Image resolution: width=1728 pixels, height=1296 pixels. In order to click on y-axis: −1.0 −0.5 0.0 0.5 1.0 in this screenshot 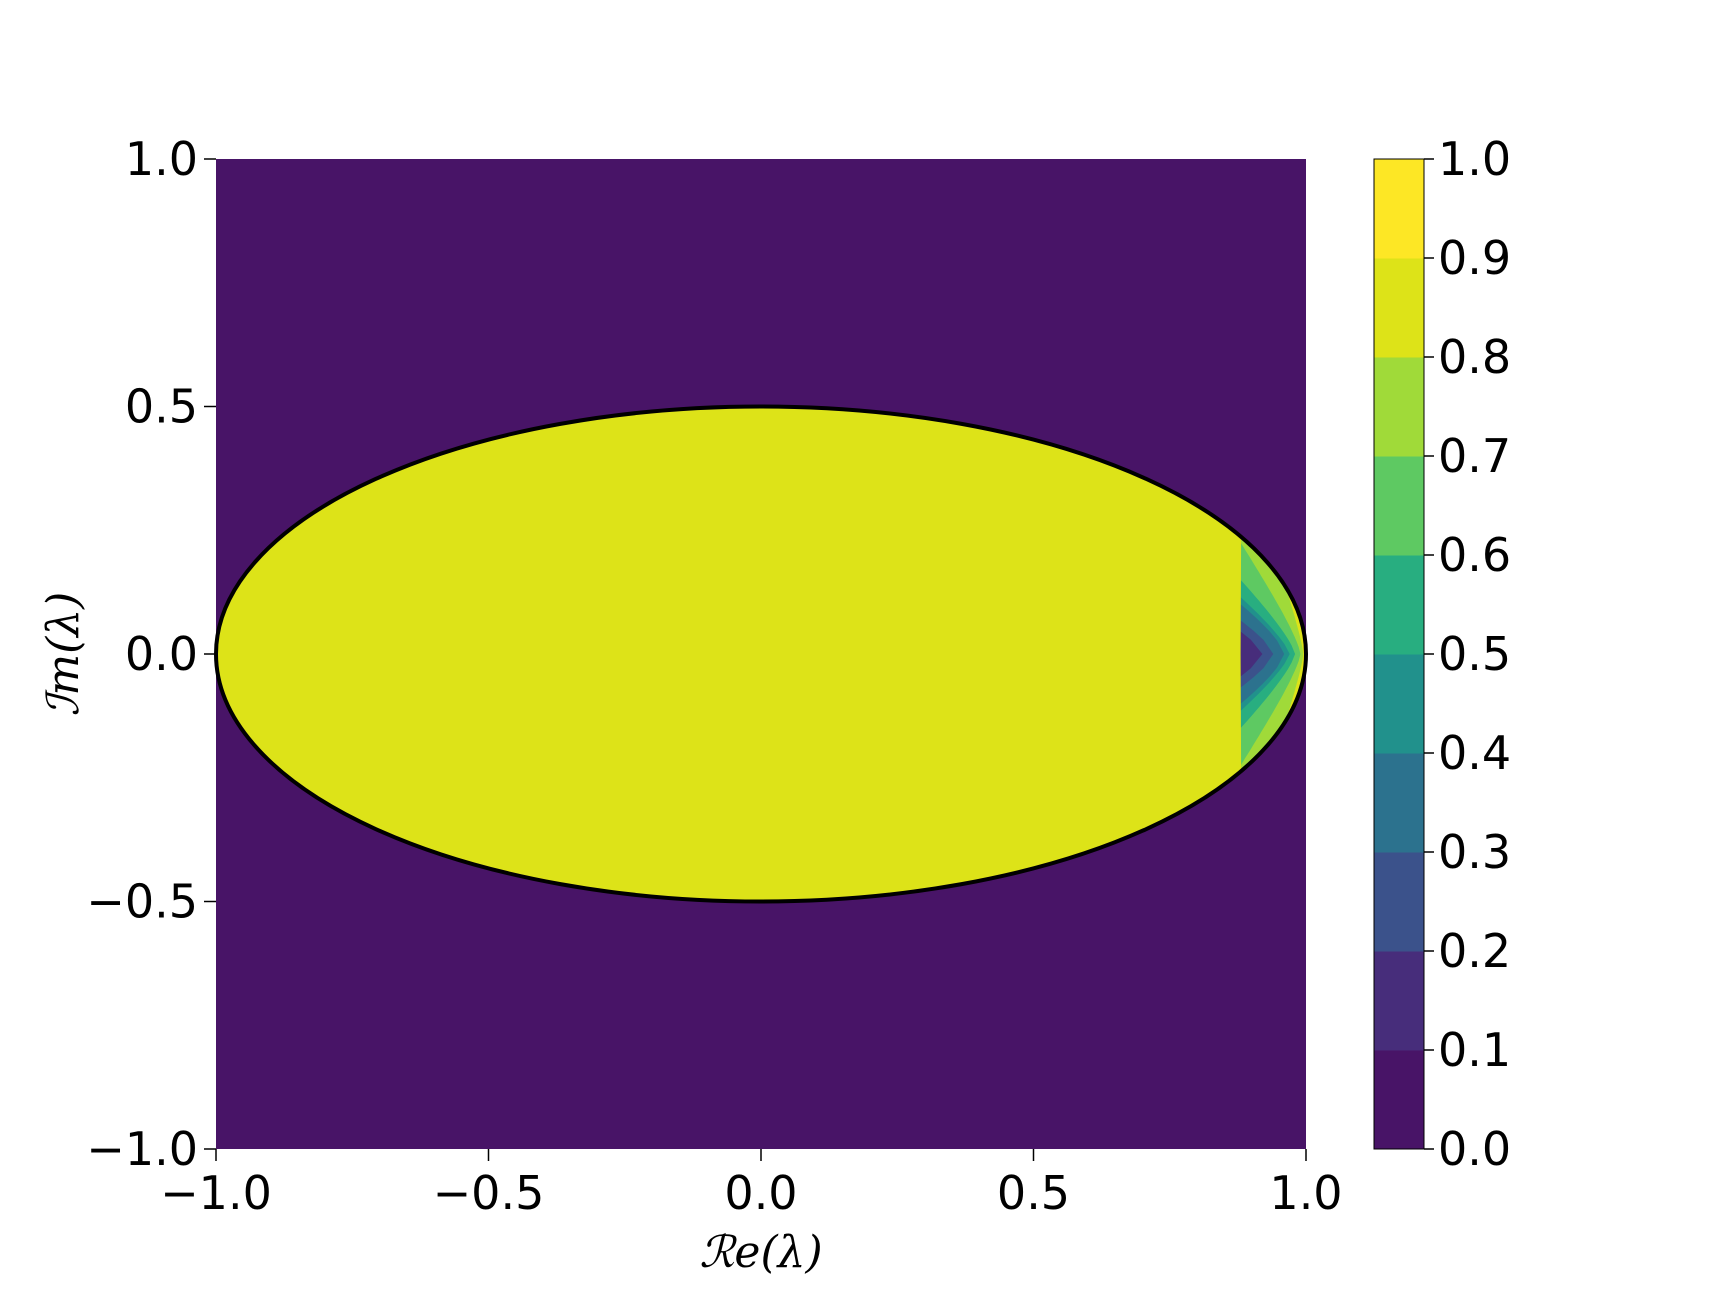, I will do `click(151, 654)`.